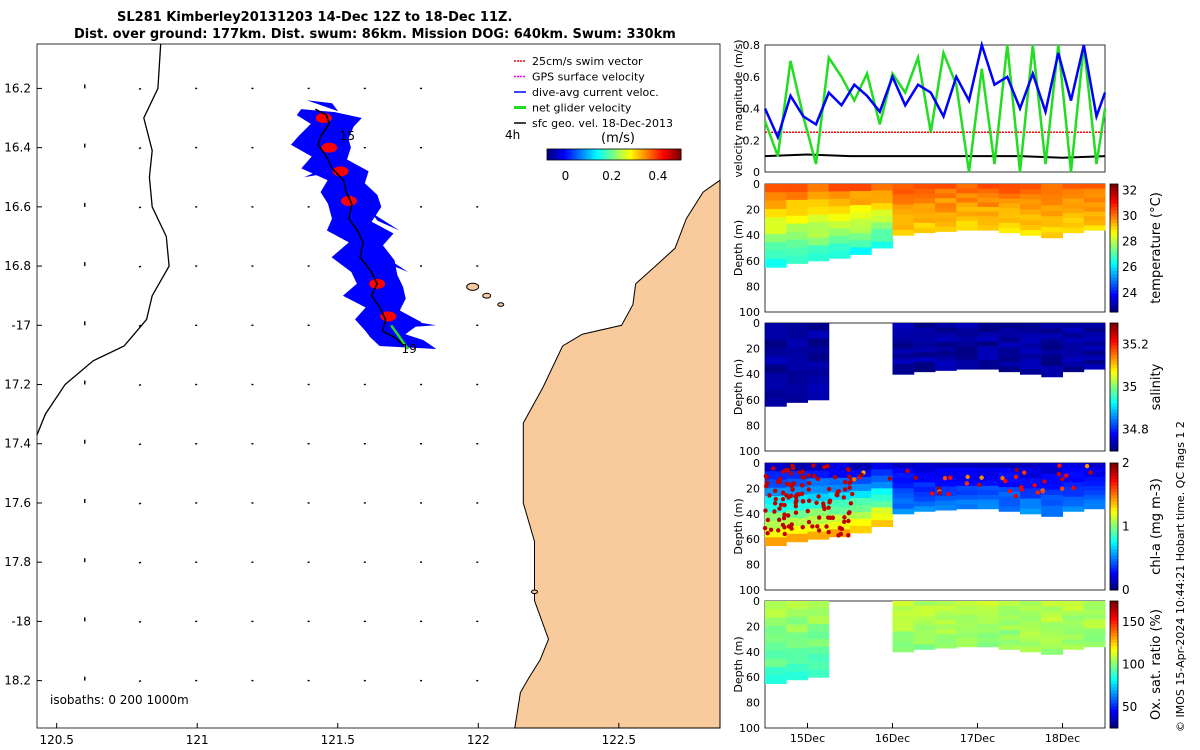 The height and width of the screenshot is (750, 1200). I want to click on time-tick-label: 16Dec, so click(892, 738).